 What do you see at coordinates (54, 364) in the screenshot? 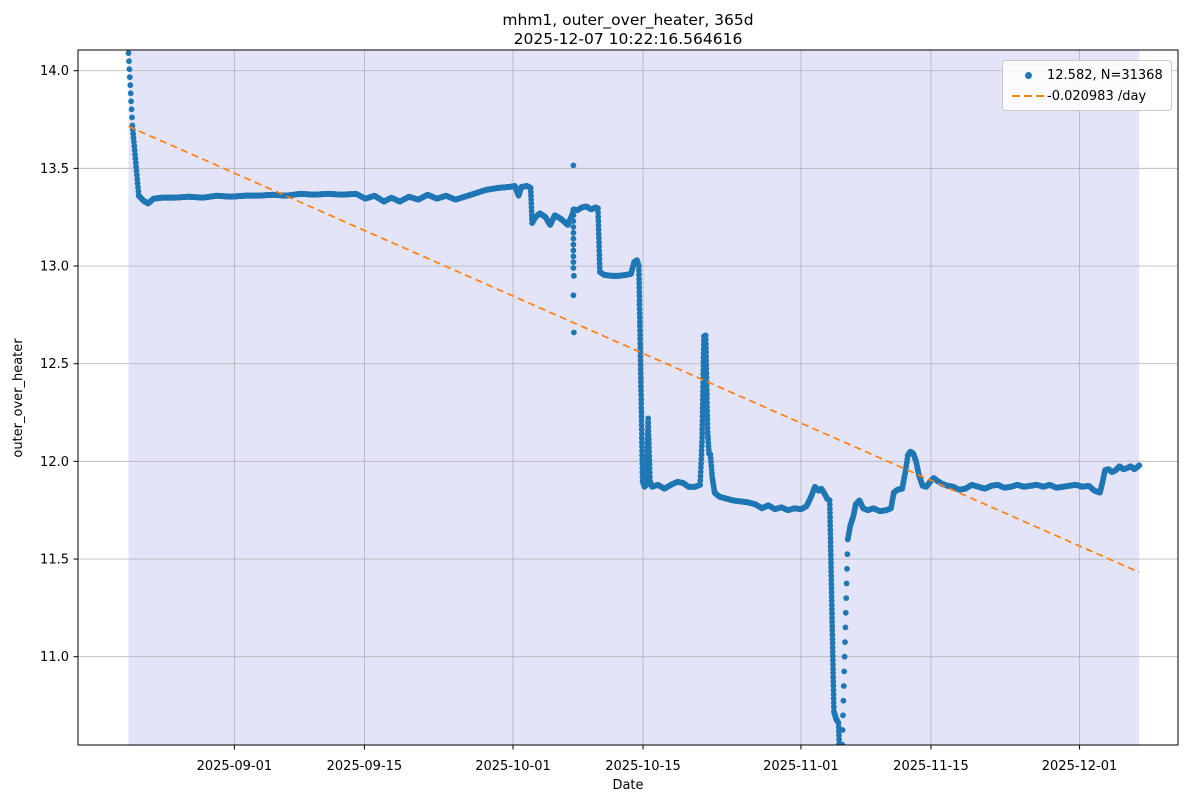
I see `y-tick-labels: 11.0 11.5 12.0 12.5 13.0 13.5 14.0` at bounding box center [54, 364].